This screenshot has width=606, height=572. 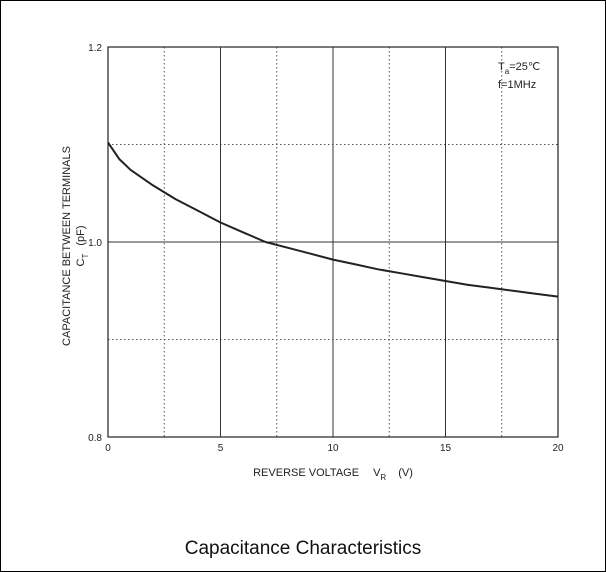 What do you see at coordinates (558, 448) in the screenshot?
I see `x-tick-label: 20` at bounding box center [558, 448].